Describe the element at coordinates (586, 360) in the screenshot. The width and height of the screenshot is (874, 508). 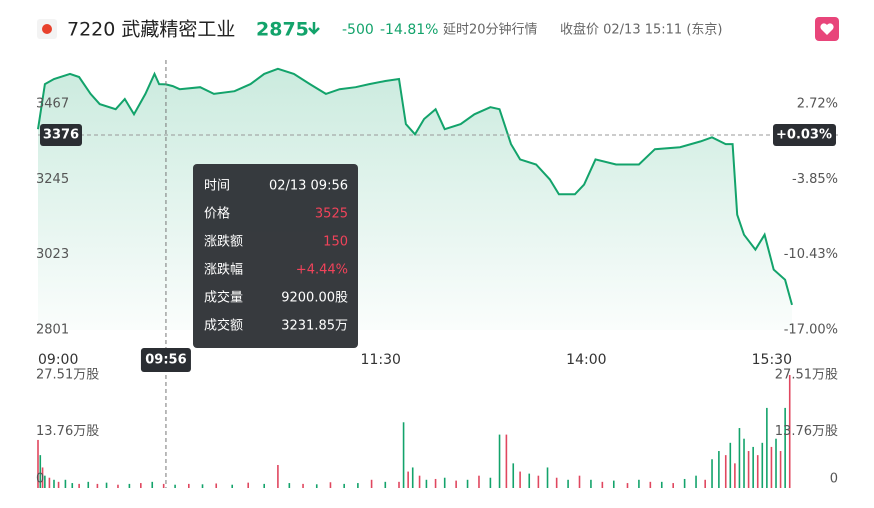
I see `x-tick-label: 14:00` at that location.